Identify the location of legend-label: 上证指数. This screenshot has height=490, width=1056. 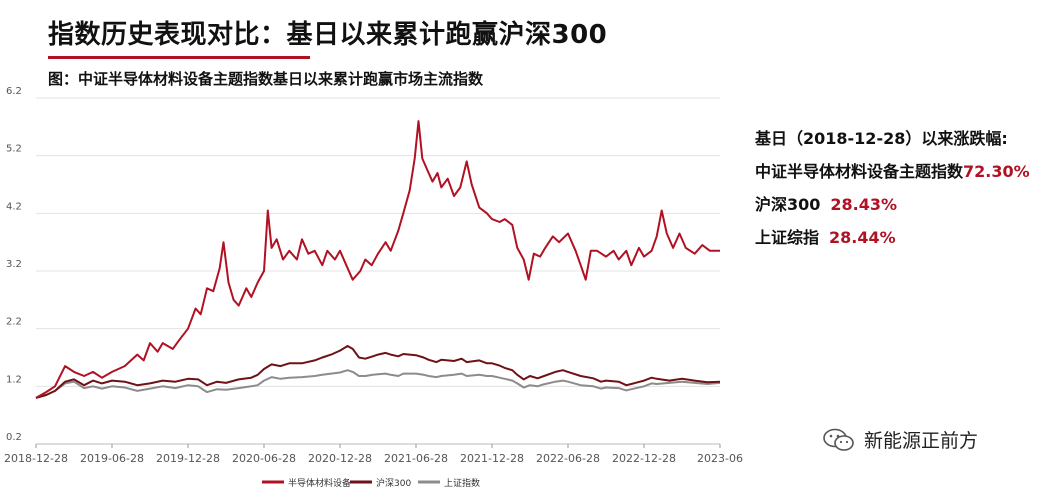
(462, 483).